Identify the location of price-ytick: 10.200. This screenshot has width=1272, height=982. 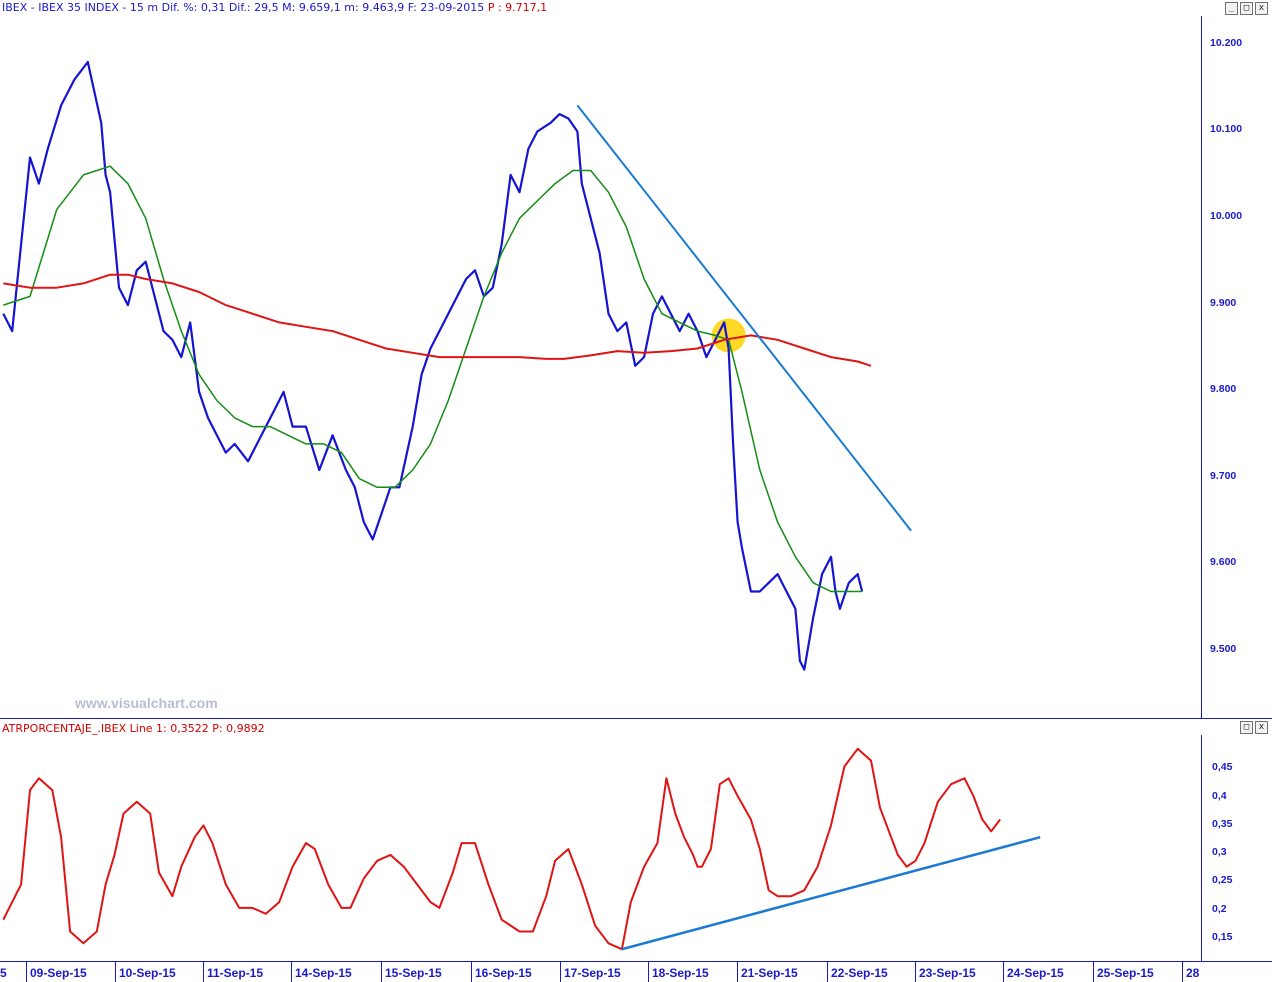
(1226, 43).